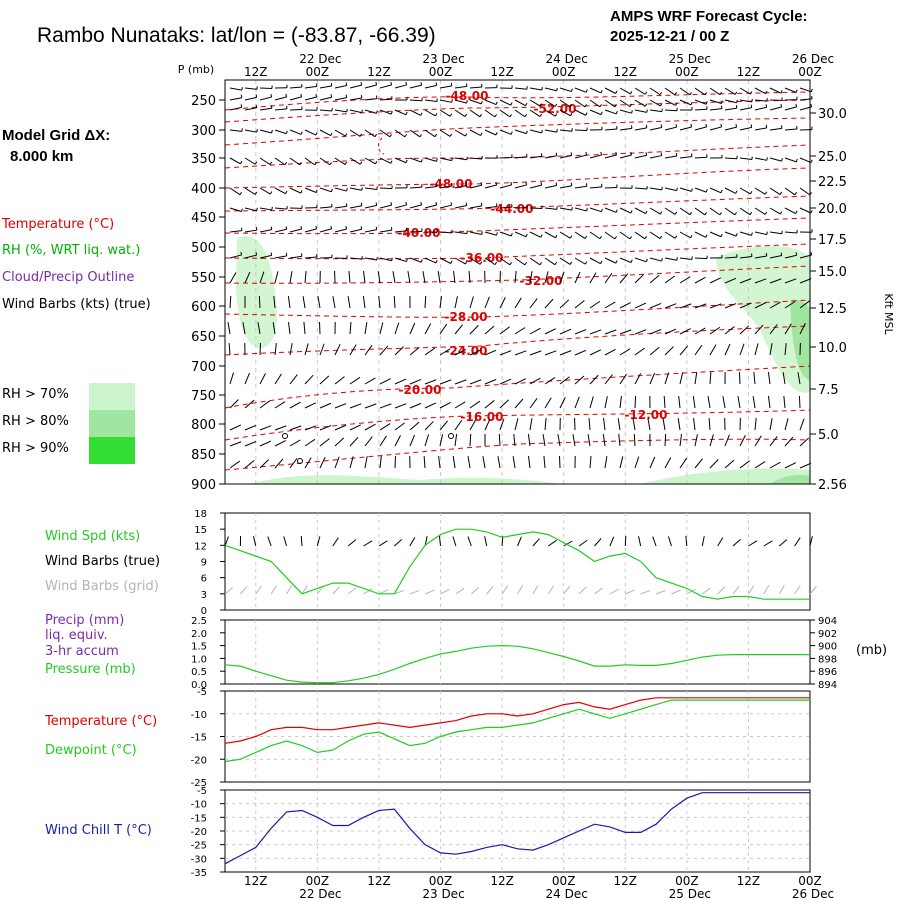 The width and height of the screenshot is (900, 900). Describe the element at coordinates (203, 367) in the screenshot. I see `pressure-tick-label: 700` at that location.